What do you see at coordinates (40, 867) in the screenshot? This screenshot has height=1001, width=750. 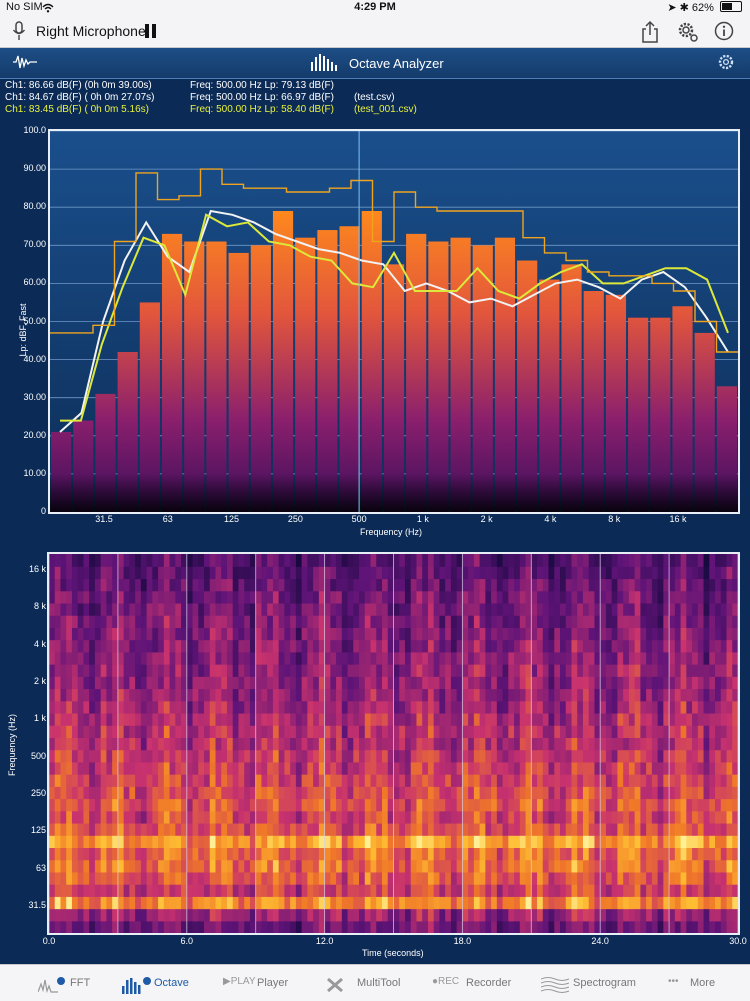 I see `spectrogram-y-tick: 63` at bounding box center [40, 867].